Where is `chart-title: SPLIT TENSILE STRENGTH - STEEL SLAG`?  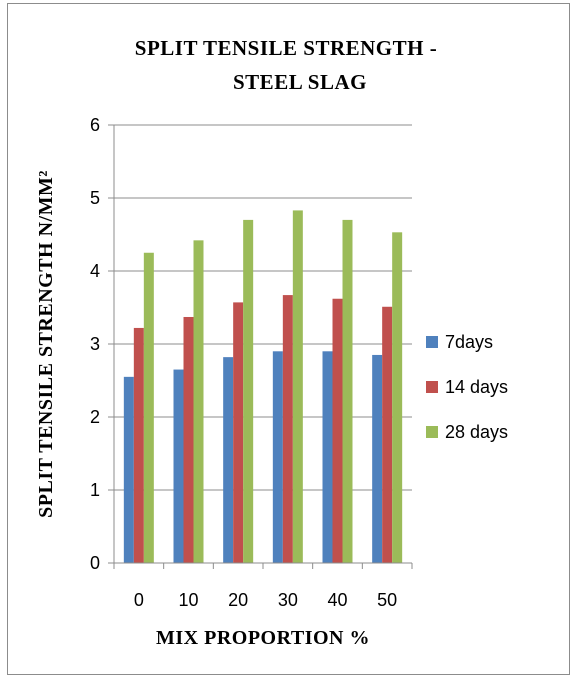 chart-title: SPLIT TENSILE STRENGTH - STEEL SLAG is located at coordinates (286, 65).